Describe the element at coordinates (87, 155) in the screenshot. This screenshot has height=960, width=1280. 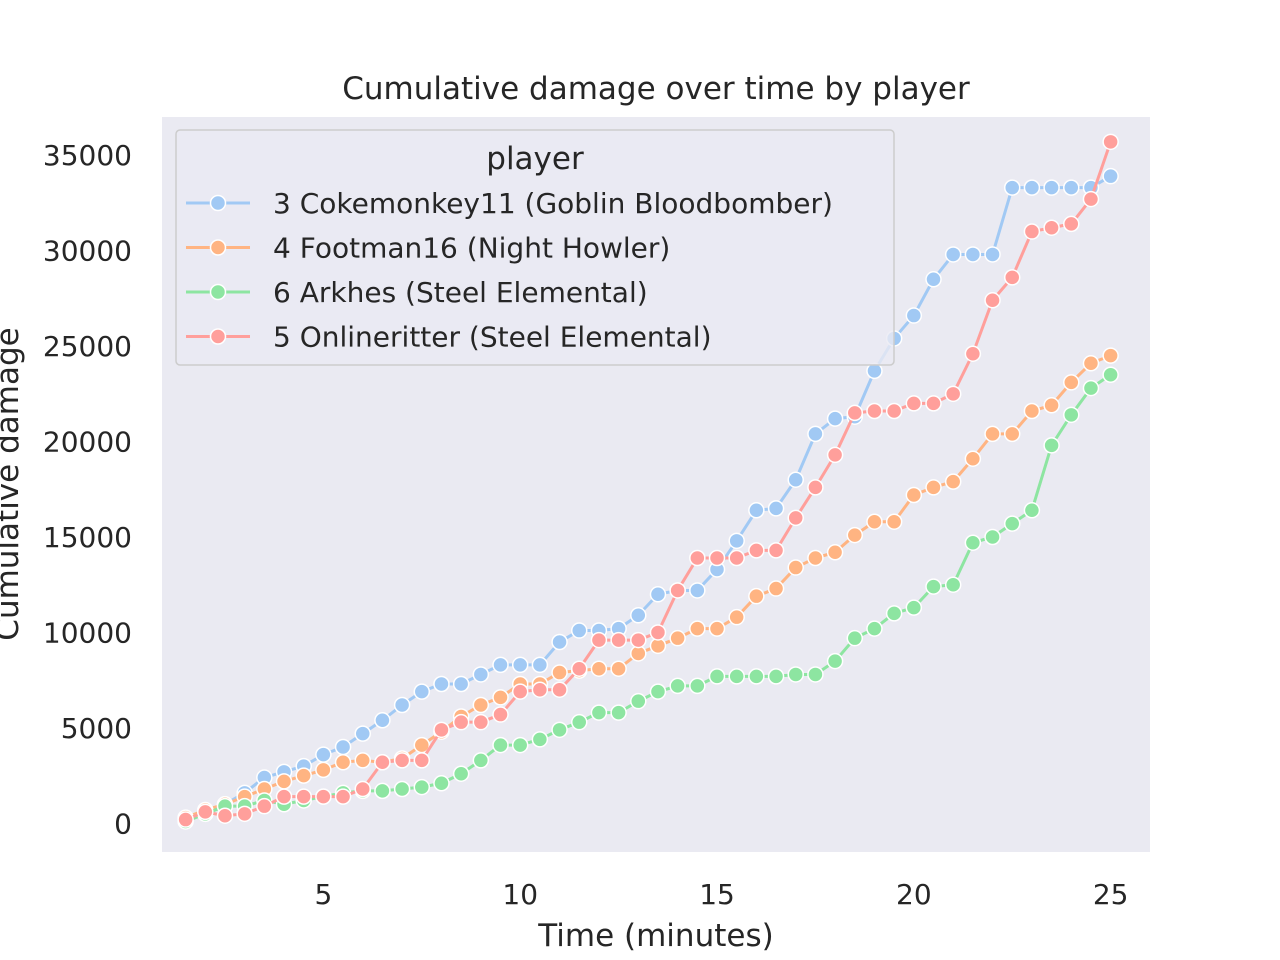
I see `y-tick-label: 35000` at that location.